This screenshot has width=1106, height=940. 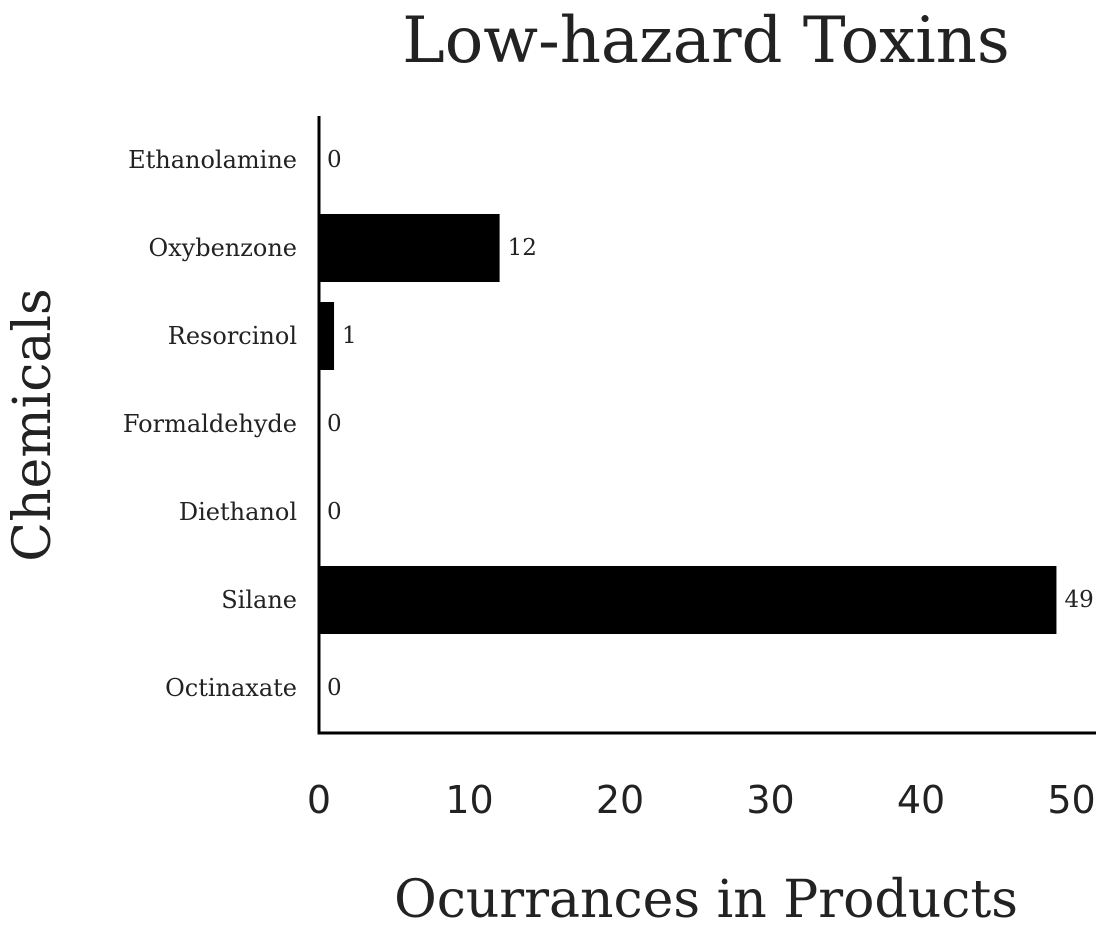 What do you see at coordinates (327, 336) in the screenshot?
I see `bar-resorcinol` at bounding box center [327, 336].